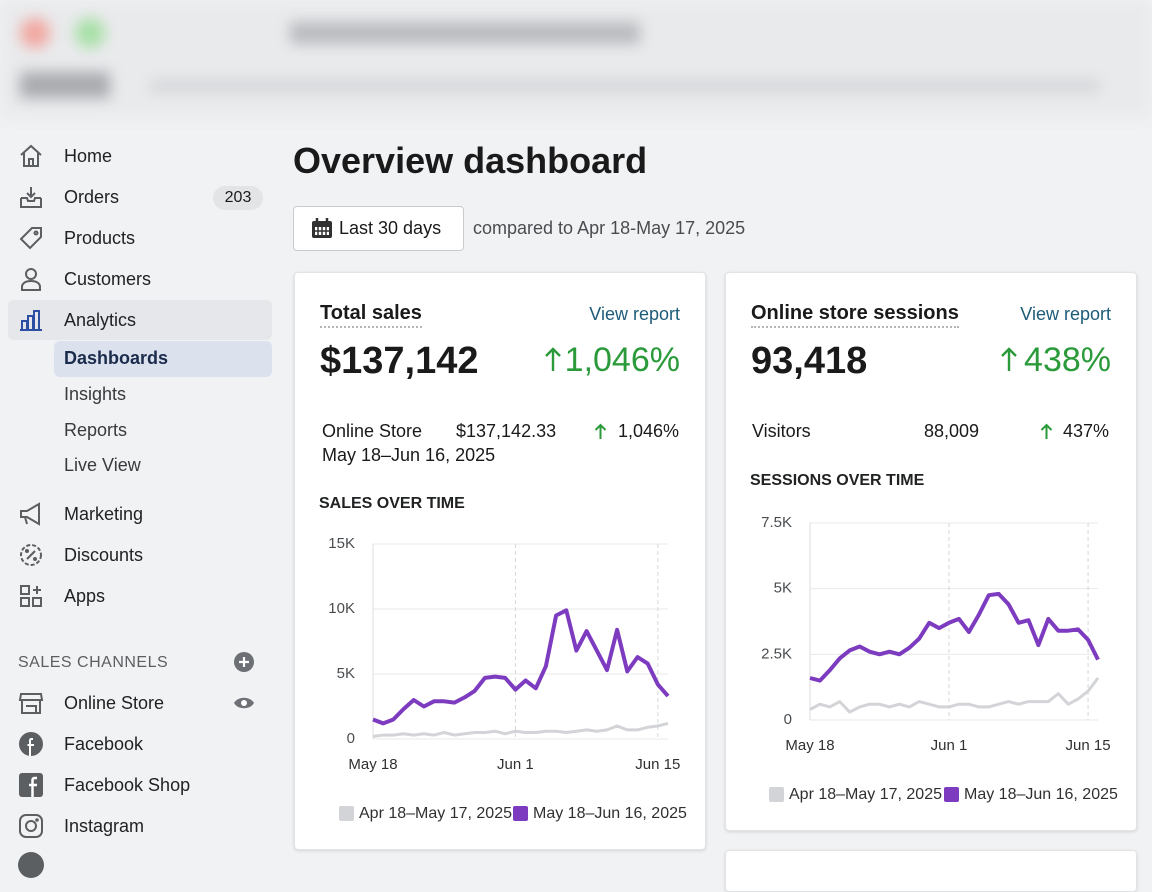 The width and height of the screenshot is (1152, 892). What do you see at coordinates (31, 744) in the screenshot?
I see `facebook-icon` at bounding box center [31, 744].